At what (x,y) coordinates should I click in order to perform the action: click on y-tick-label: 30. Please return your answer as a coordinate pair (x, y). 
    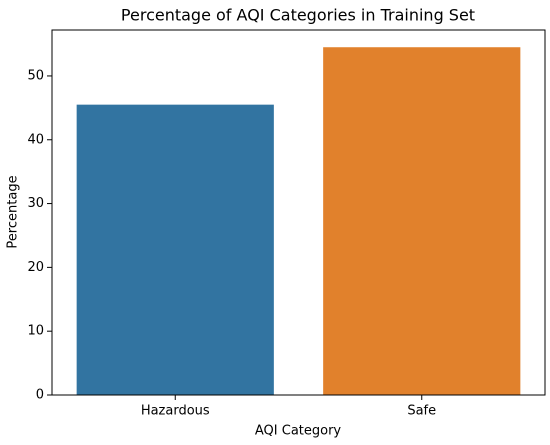
    Looking at the image, I should click on (35, 203).